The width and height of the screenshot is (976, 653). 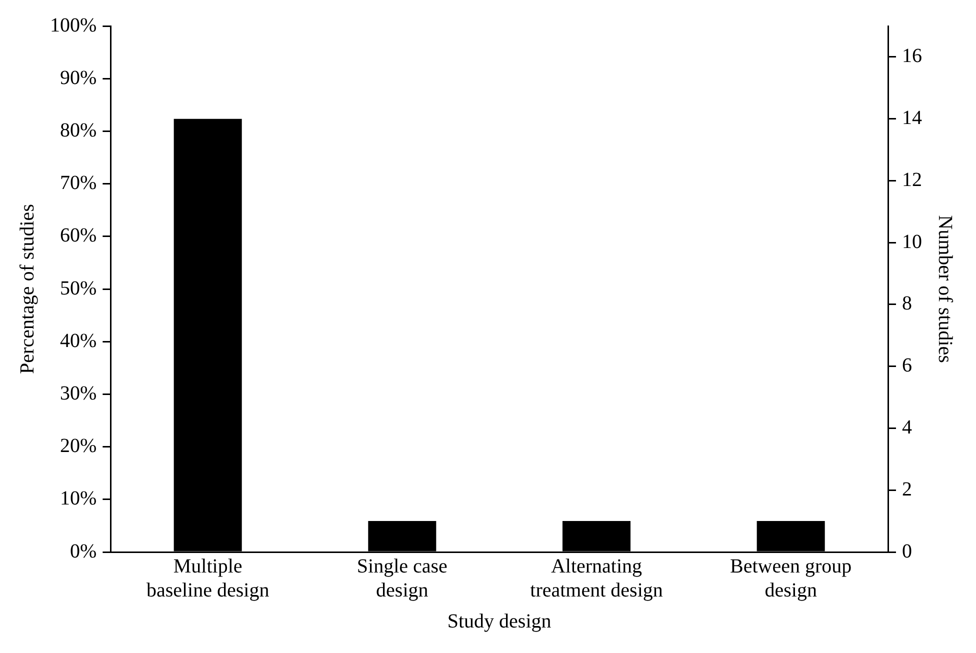 What do you see at coordinates (945, 289) in the screenshot?
I see `y2-axis-title: Number of studies` at bounding box center [945, 289].